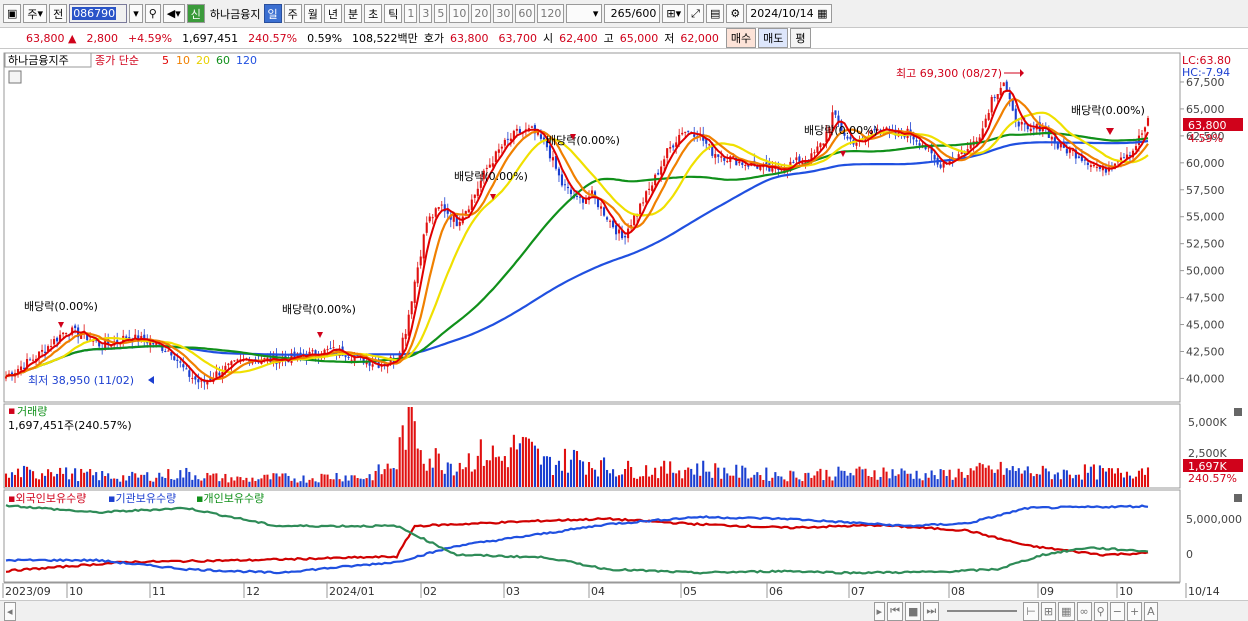 This screenshot has height=621, width=1248. What do you see at coordinates (38, 60) in the screenshot?
I see `legend-title: 하나금융지주` at bounding box center [38, 60].